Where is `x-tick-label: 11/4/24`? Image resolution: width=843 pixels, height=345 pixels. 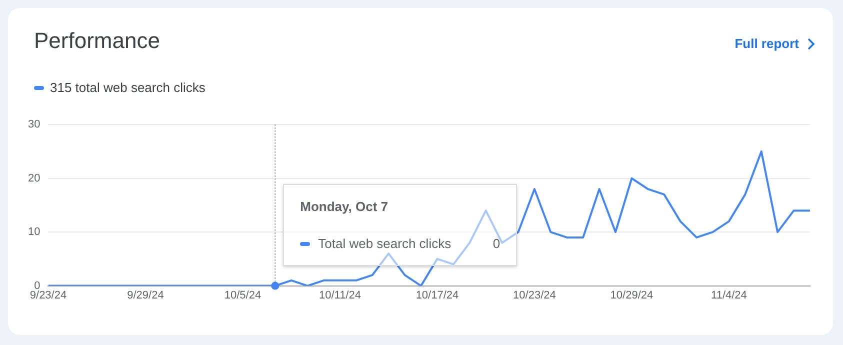 x-tick-label: 11/4/24 is located at coordinates (729, 295).